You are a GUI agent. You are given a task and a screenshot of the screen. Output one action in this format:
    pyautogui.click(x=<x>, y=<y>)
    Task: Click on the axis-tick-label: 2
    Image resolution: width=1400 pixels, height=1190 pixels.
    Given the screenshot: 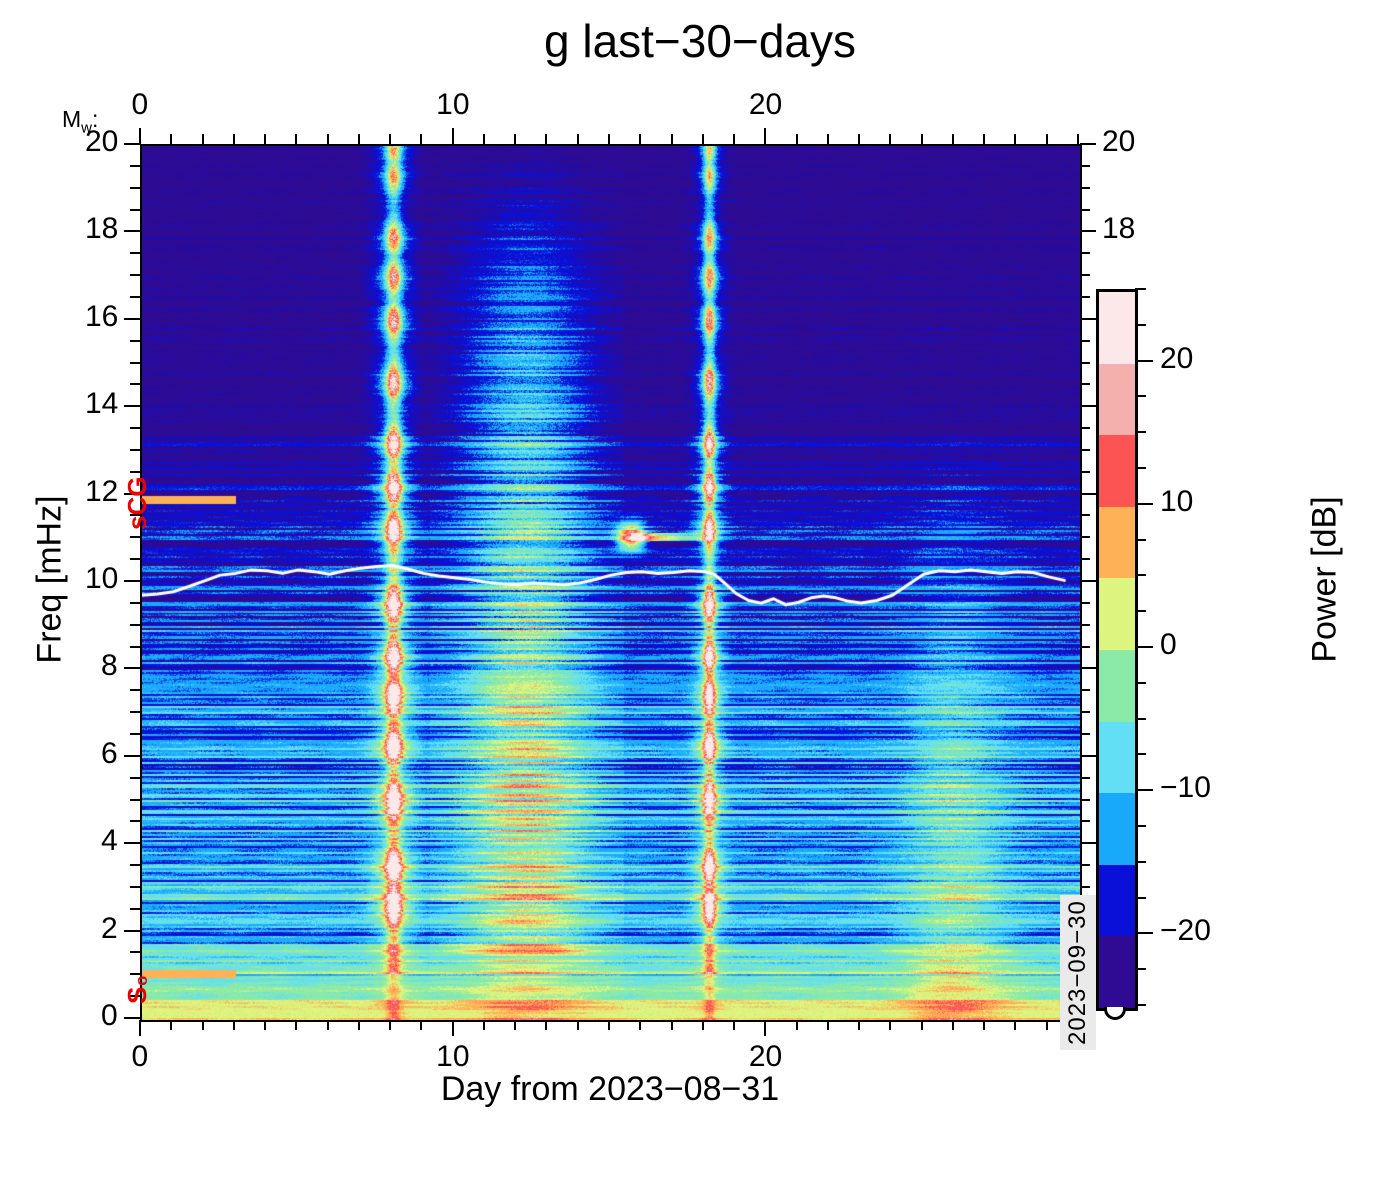 What is the action you would take?
    pyautogui.click(x=109, y=928)
    